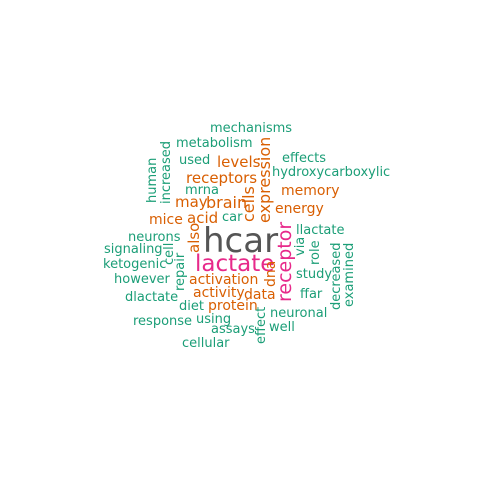 This screenshot has height=480, width=480. Describe the element at coordinates (142, 279) in the screenshot. I see `word-however: however` at that location.